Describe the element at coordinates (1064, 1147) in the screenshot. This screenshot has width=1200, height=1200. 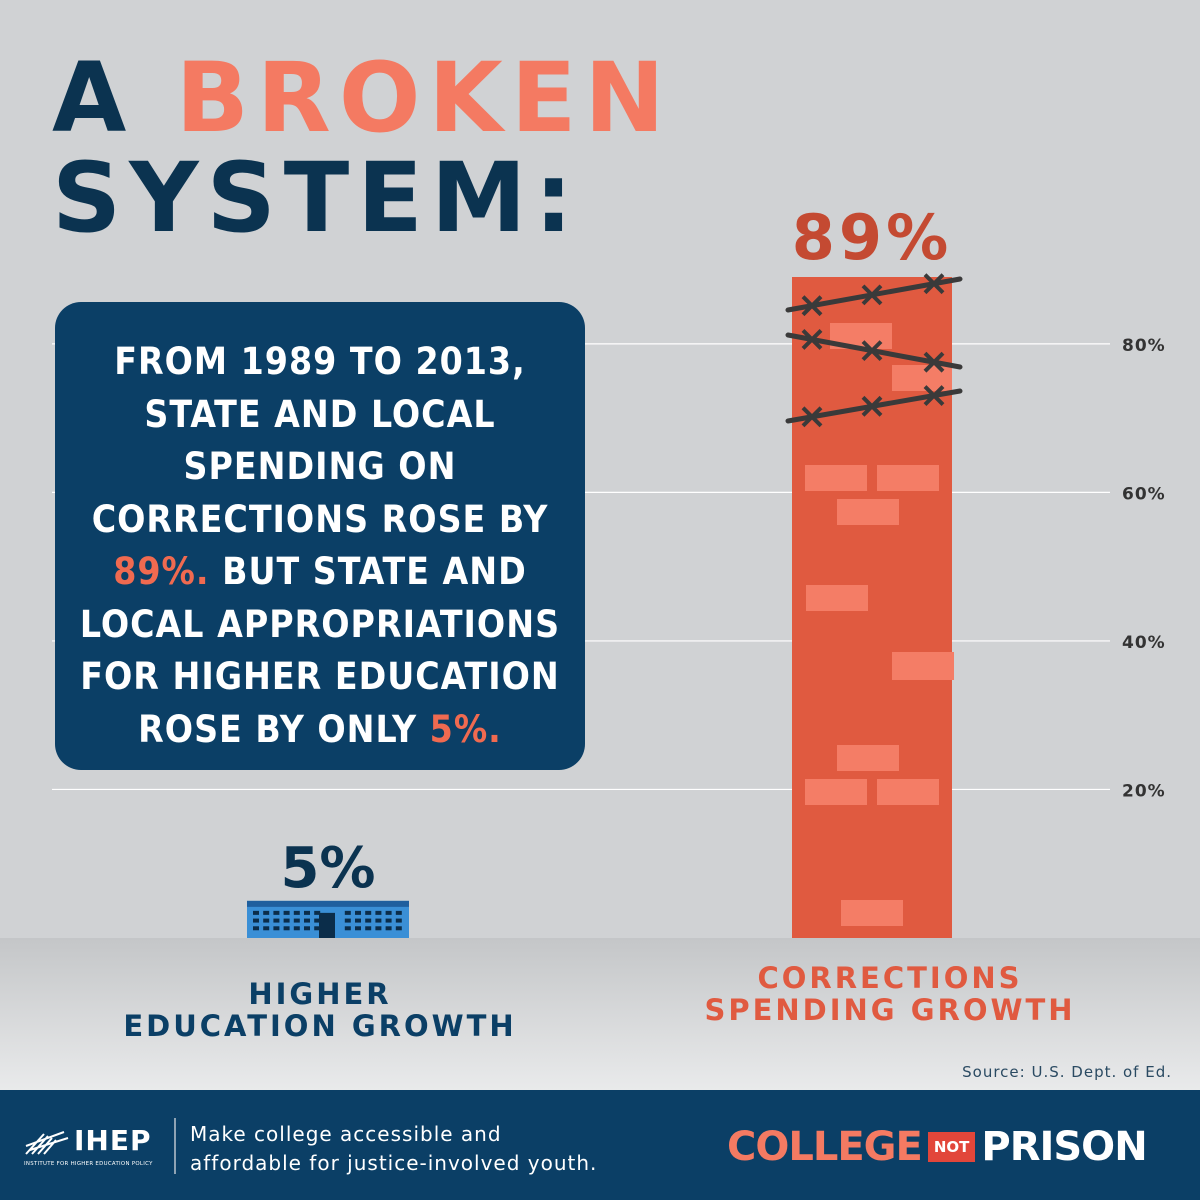
I see `logo-prison: PRISON` at that location.